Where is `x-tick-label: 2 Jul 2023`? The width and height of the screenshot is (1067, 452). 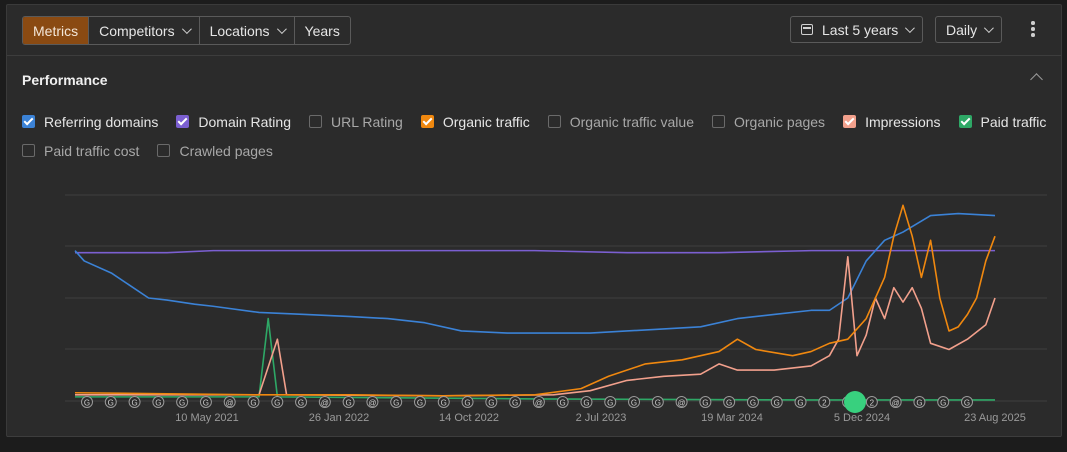 x-tick-label: 2 Jul 2023 is located at coordinates (601, 418).